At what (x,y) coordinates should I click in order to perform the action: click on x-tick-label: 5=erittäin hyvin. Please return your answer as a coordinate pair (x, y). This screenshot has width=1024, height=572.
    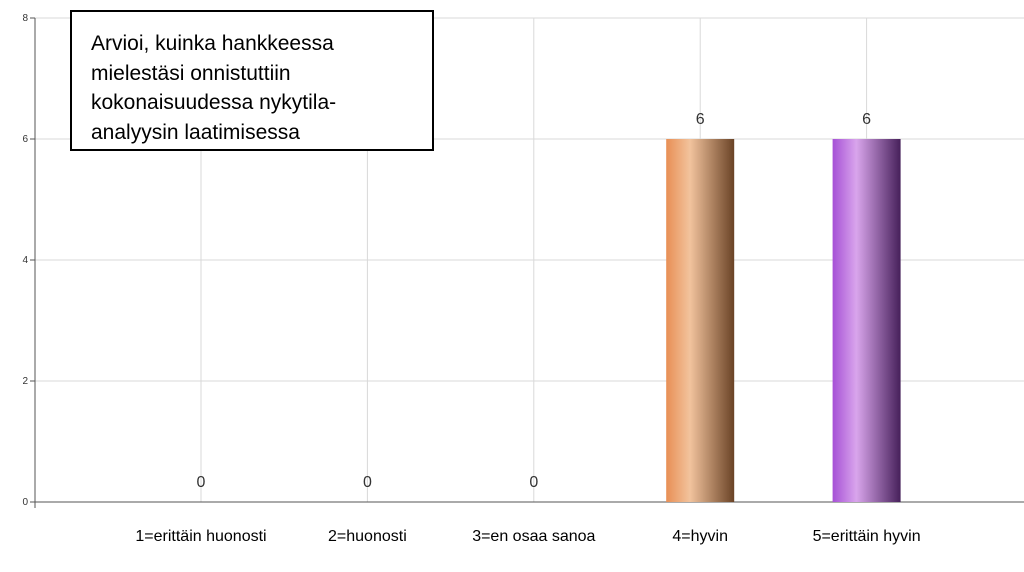
    Looking at the image, I should click on (866, 536).